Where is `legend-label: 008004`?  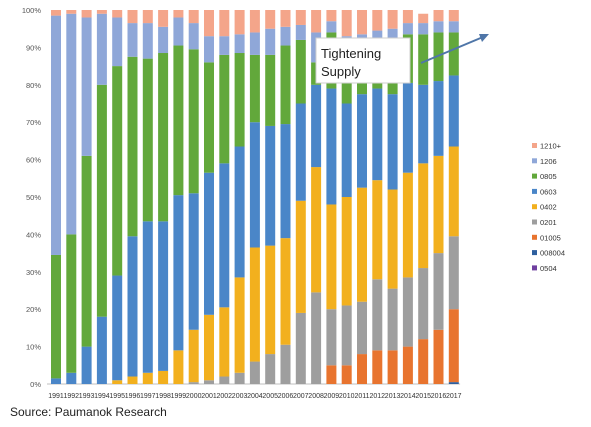 legend-label: 008004 is located at coordinates (552, 253).